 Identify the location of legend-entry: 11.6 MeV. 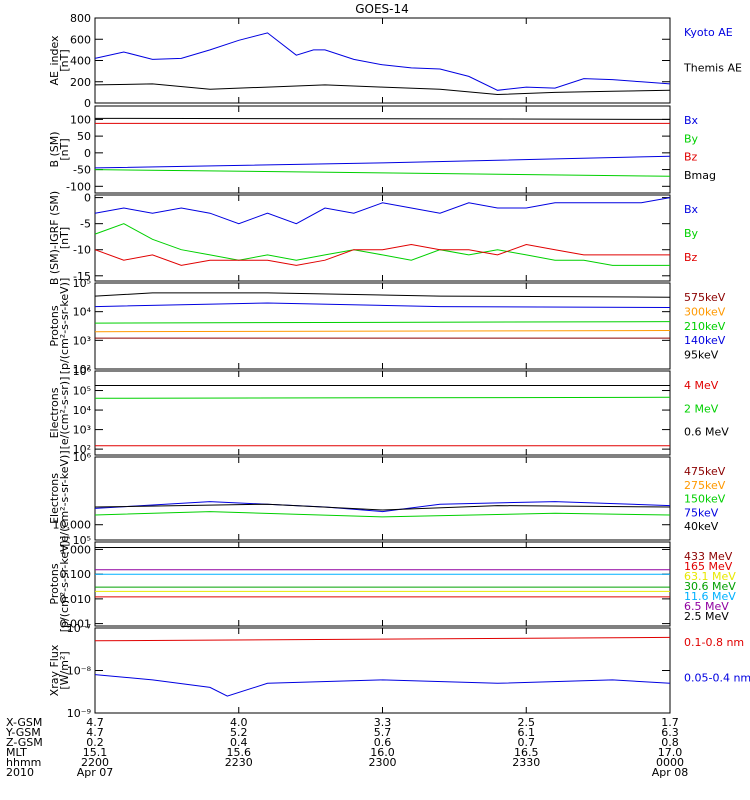
(710, 596).